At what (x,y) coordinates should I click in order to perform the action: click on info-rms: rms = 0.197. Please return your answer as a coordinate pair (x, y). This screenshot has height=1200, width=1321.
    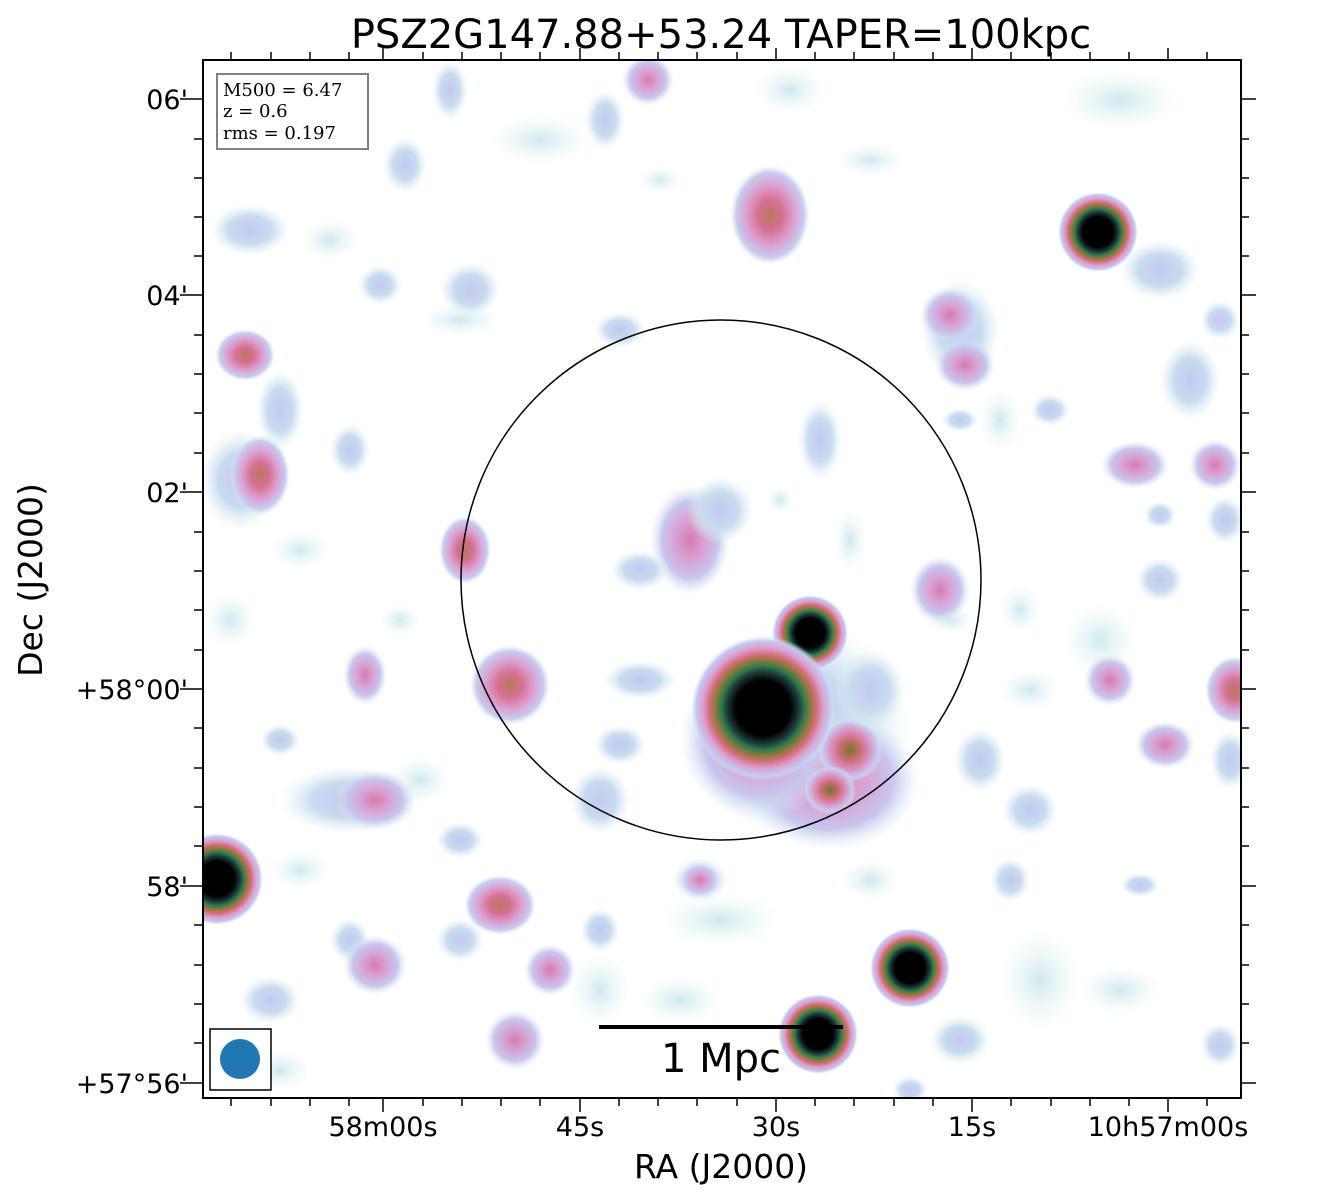
    Looking at the image, I should click on (279, 133).